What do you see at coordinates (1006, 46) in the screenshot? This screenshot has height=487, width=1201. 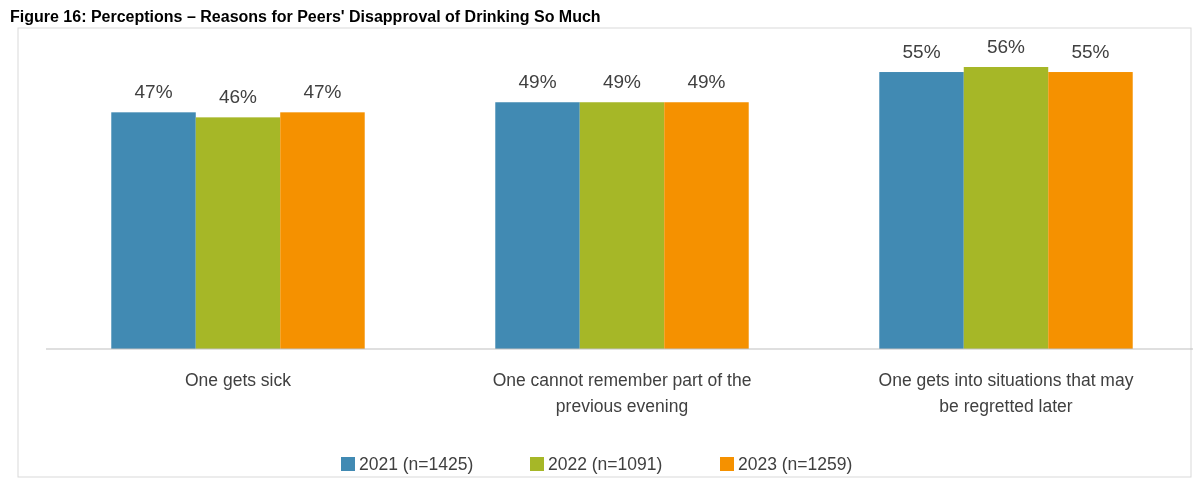 I see `data-label: 56%` at bounding box center [1006, 46].